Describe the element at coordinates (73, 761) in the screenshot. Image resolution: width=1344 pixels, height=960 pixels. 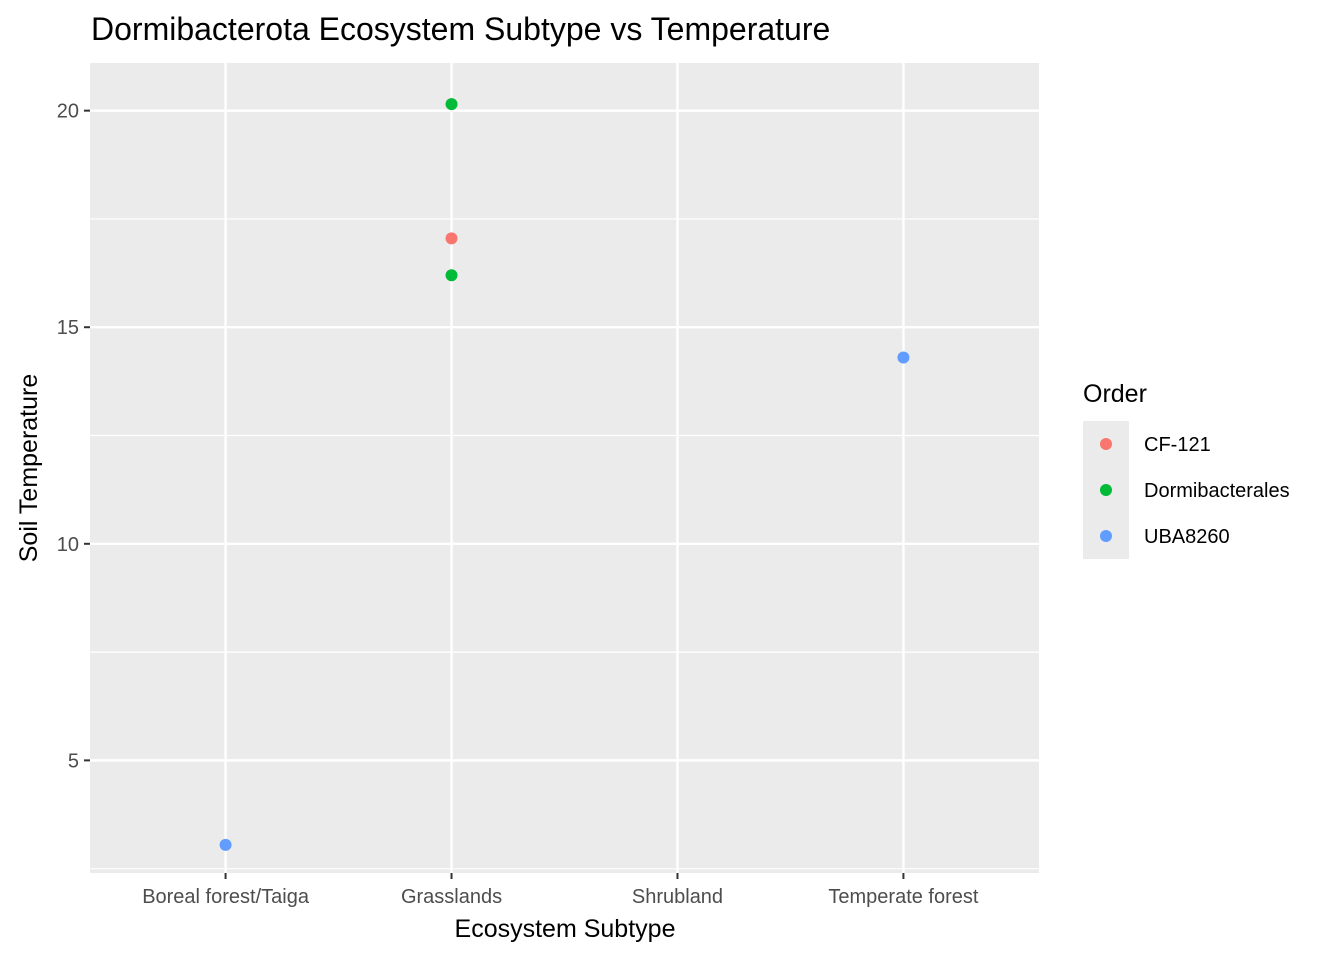
I see `y-tick-label: 5` at that location.